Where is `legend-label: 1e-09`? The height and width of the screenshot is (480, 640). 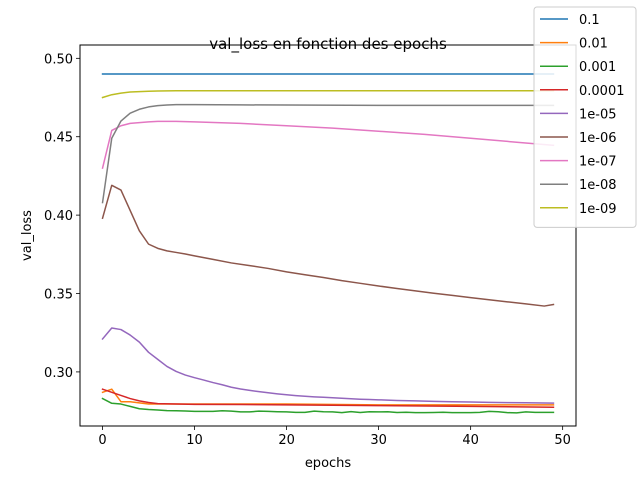
legend-label: 1e-09 is located at coordinates (598, 209).